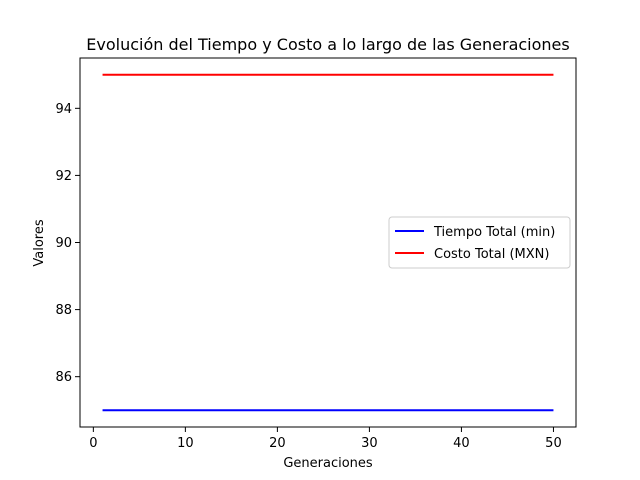 This screenshot has width=640, height=480. What do you see at coordinates (369, 443) in the screenshot?
I see `x-tick-label: 30` at bounding box center [369, 443].